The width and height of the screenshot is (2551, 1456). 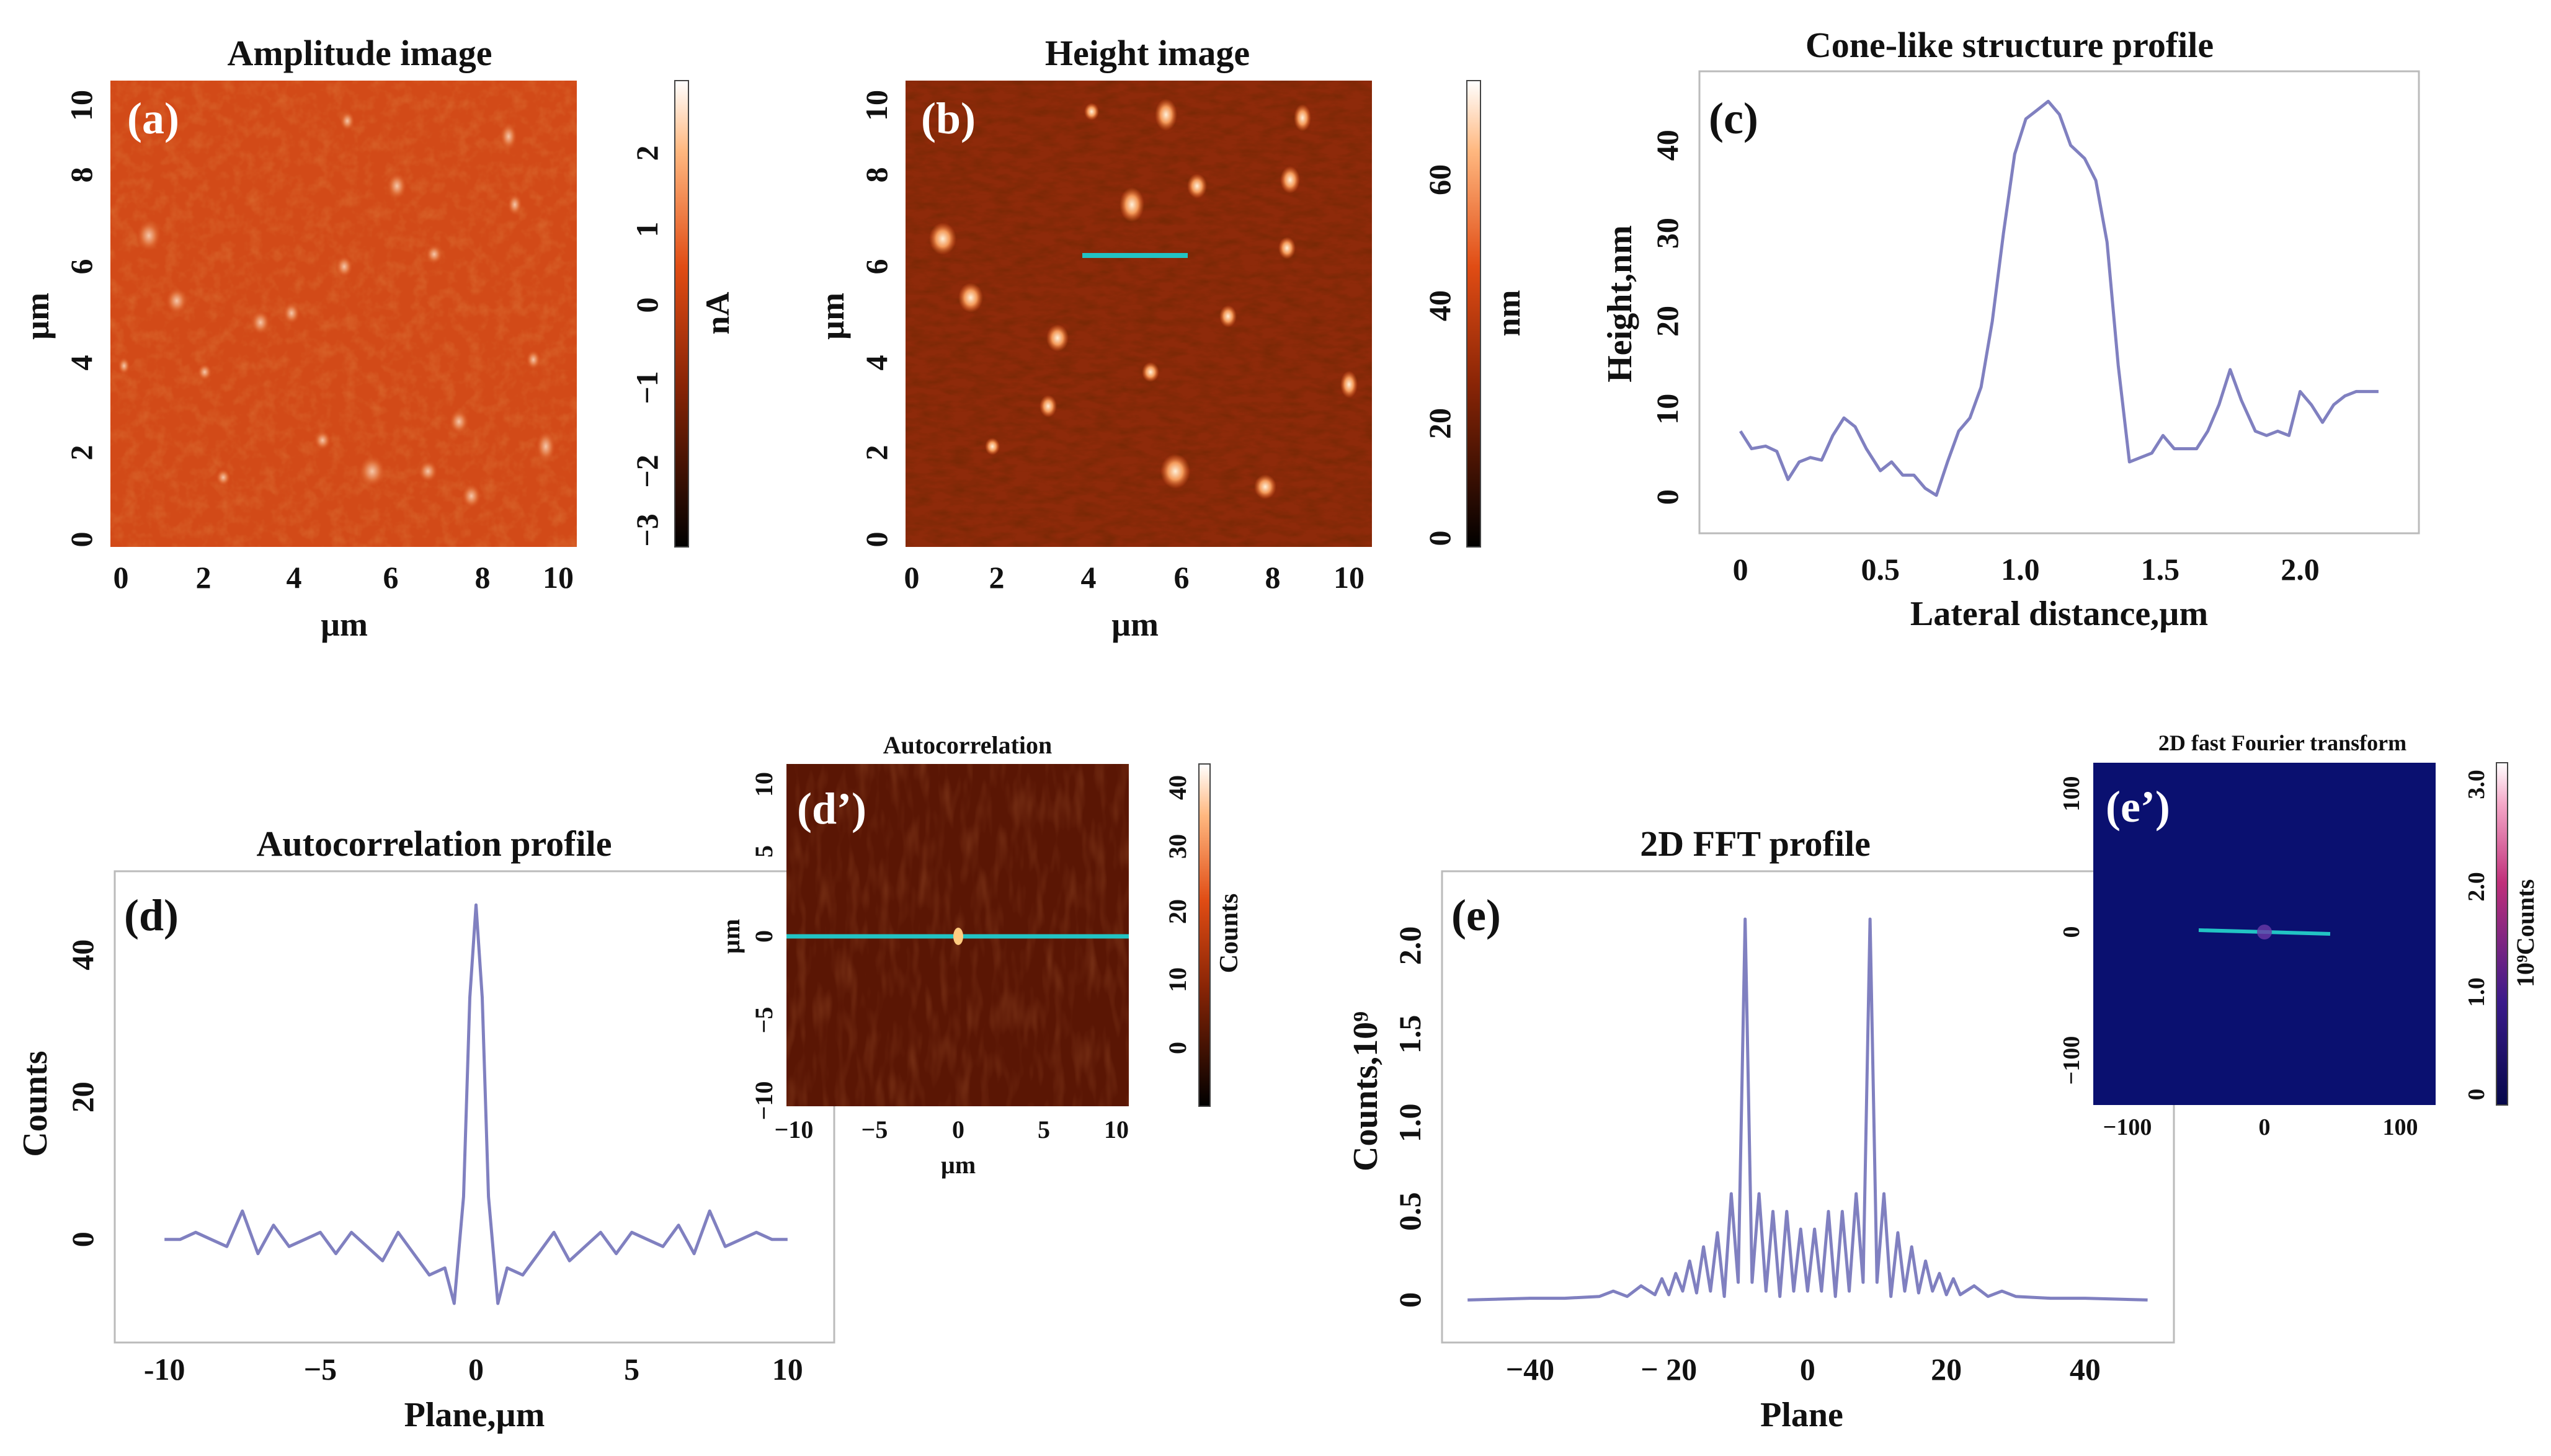 What do you see at coordinates (2072, 794) in the screenshot?
I see `e-prime-ytick: 100` at bounding box center [2072, 794].